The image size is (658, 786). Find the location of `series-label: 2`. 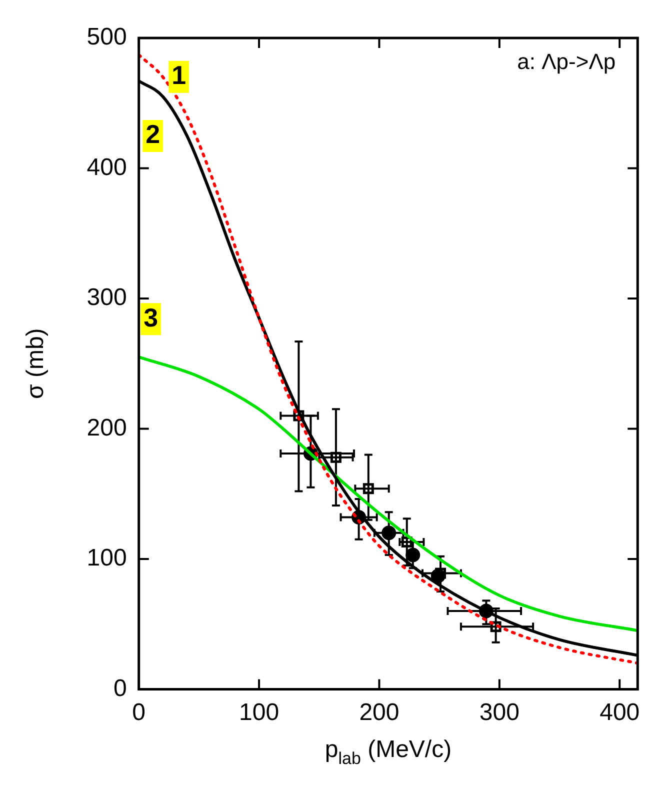

series-label: 2 is located at coordinates (153, 134).